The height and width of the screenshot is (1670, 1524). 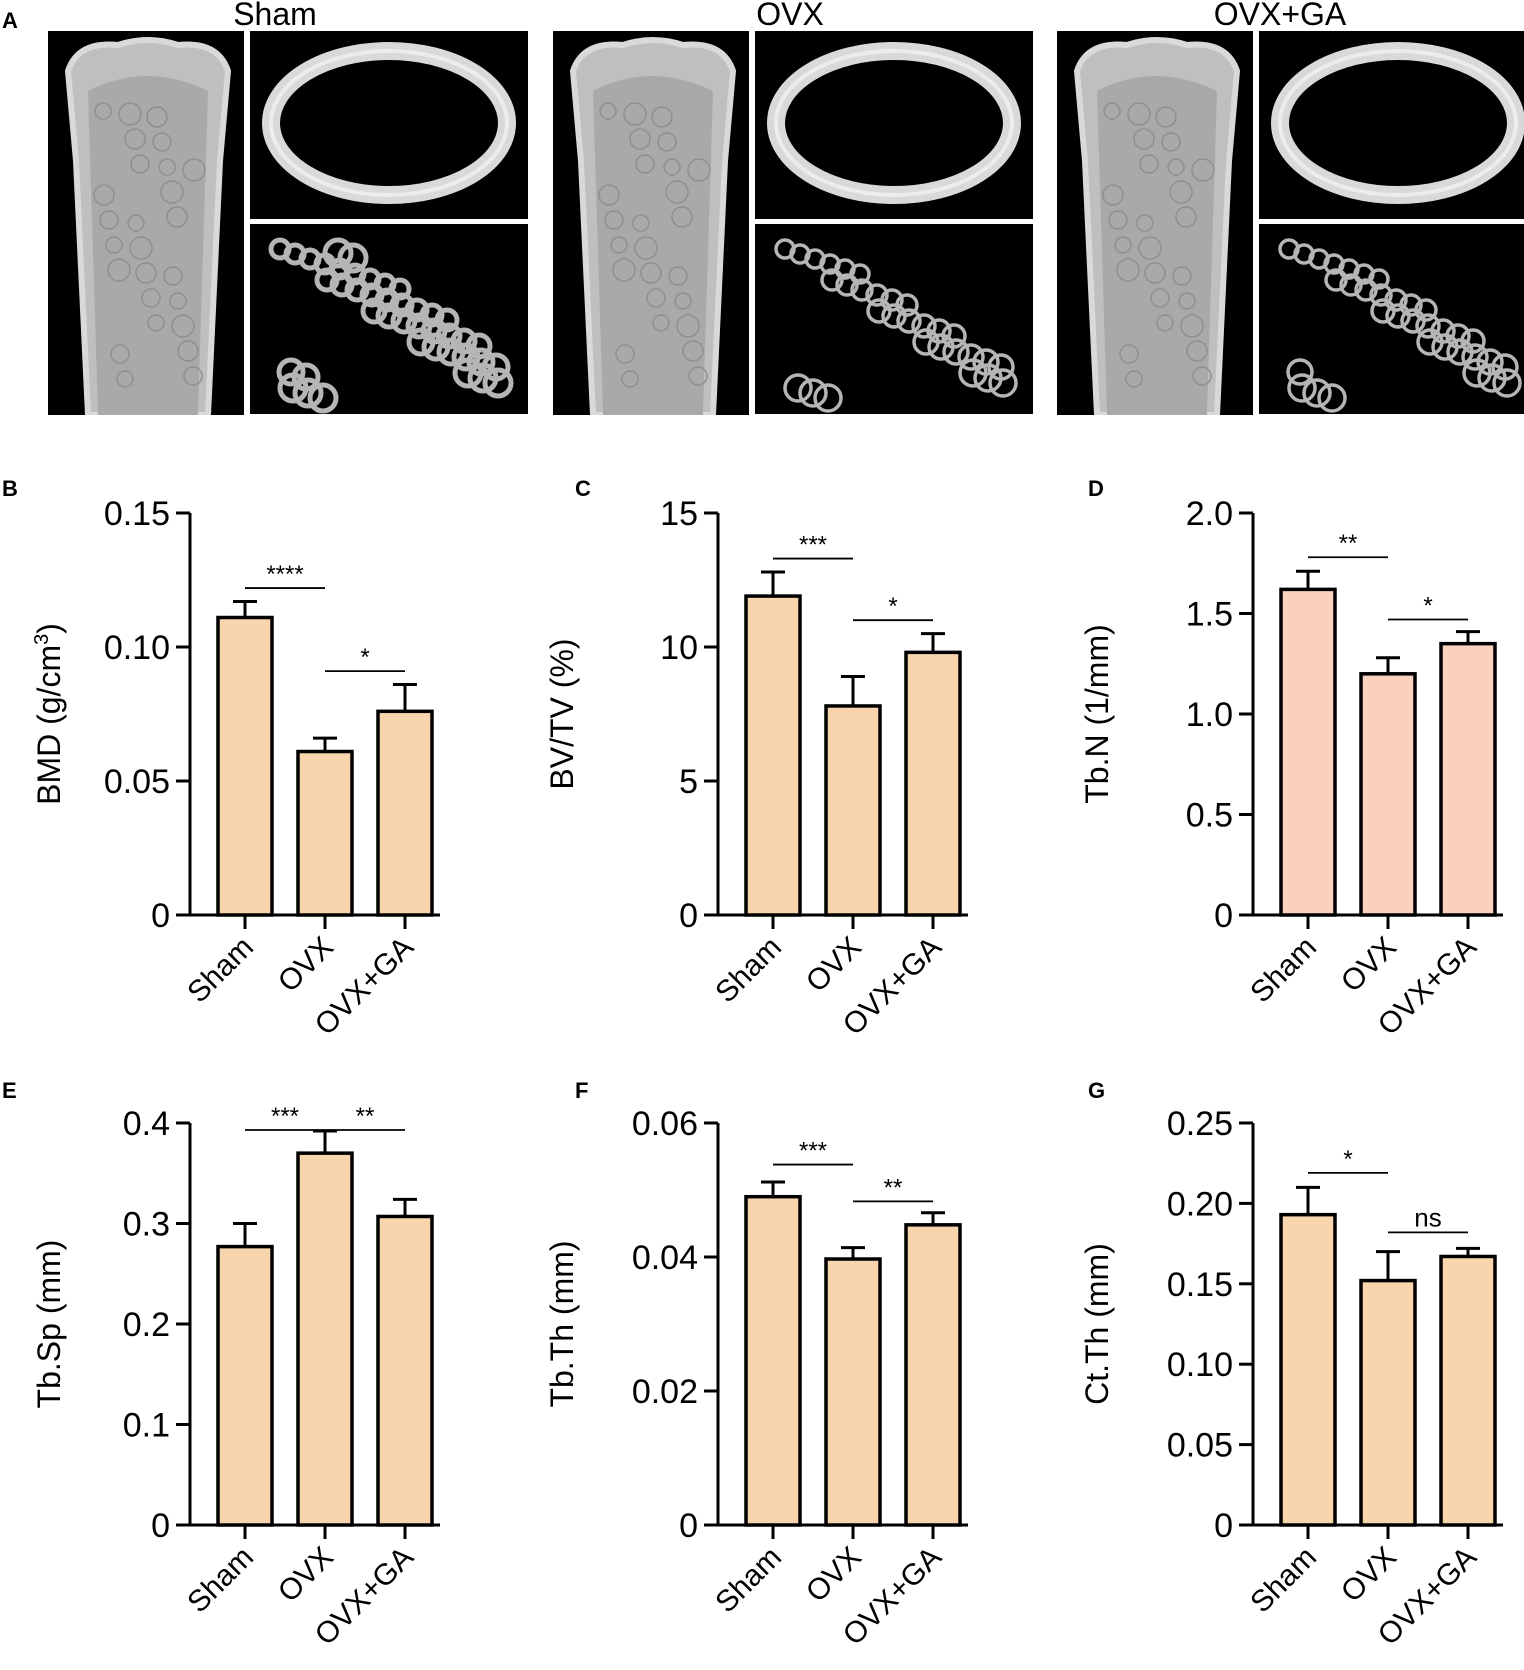 What do you see at coordinates (582, 1090) in the screenshot?
I see `panel-label: F` at bounding box center [582, 1090].